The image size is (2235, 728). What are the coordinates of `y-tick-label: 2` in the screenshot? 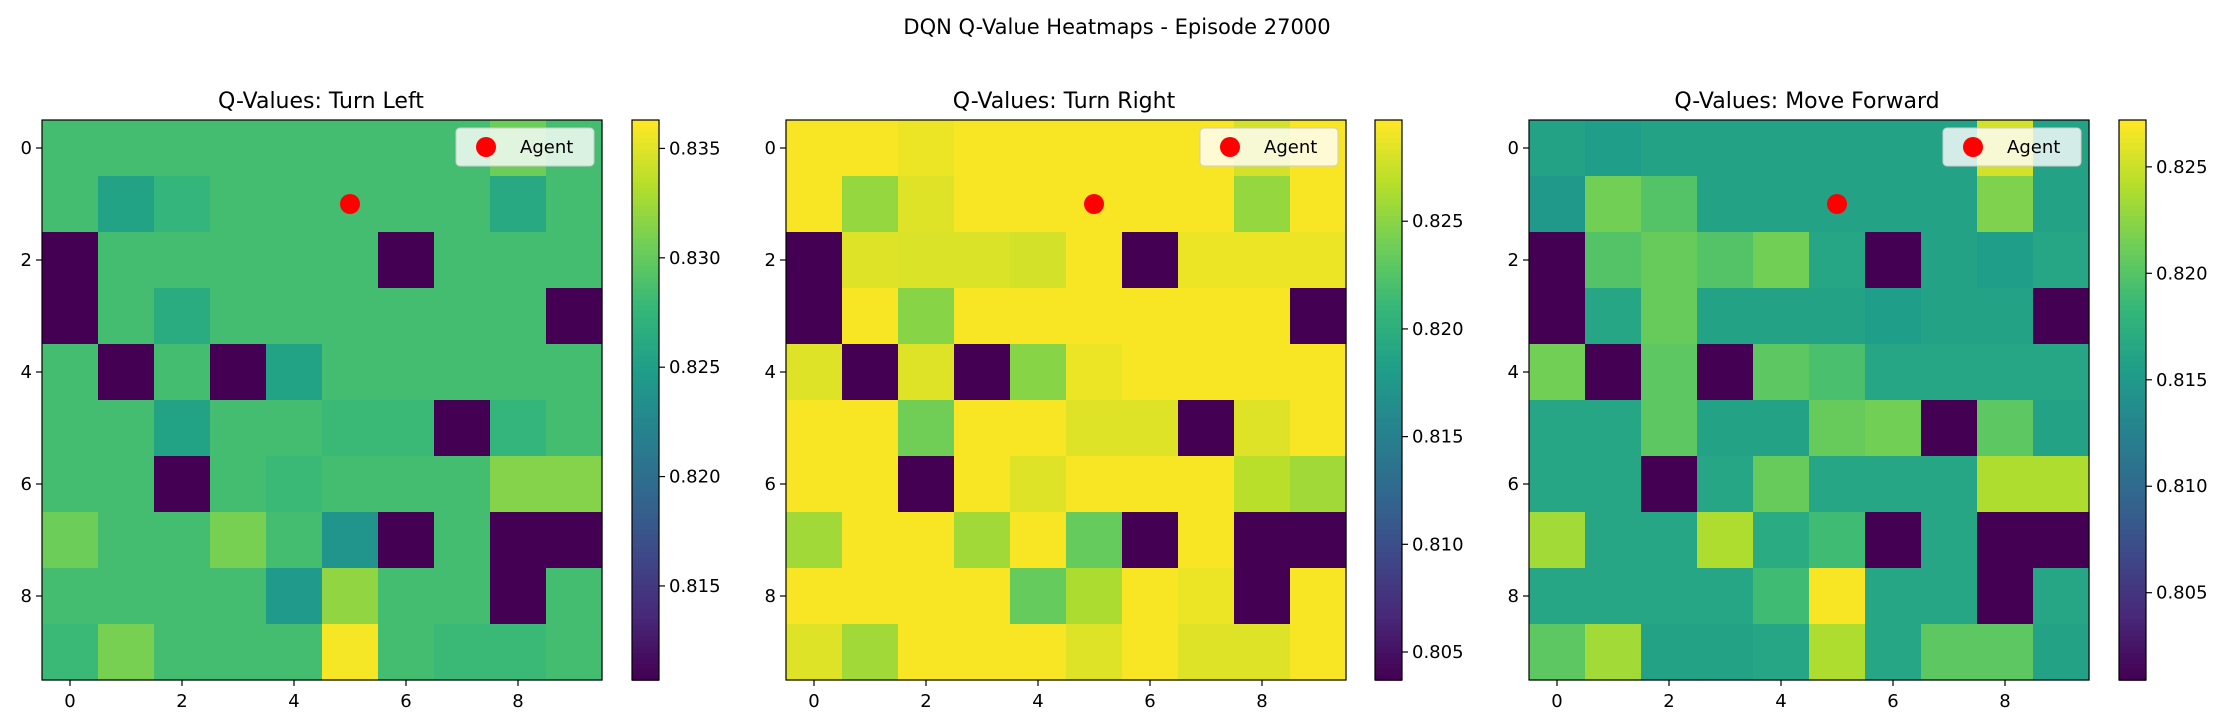 It's located at (1513, 260).